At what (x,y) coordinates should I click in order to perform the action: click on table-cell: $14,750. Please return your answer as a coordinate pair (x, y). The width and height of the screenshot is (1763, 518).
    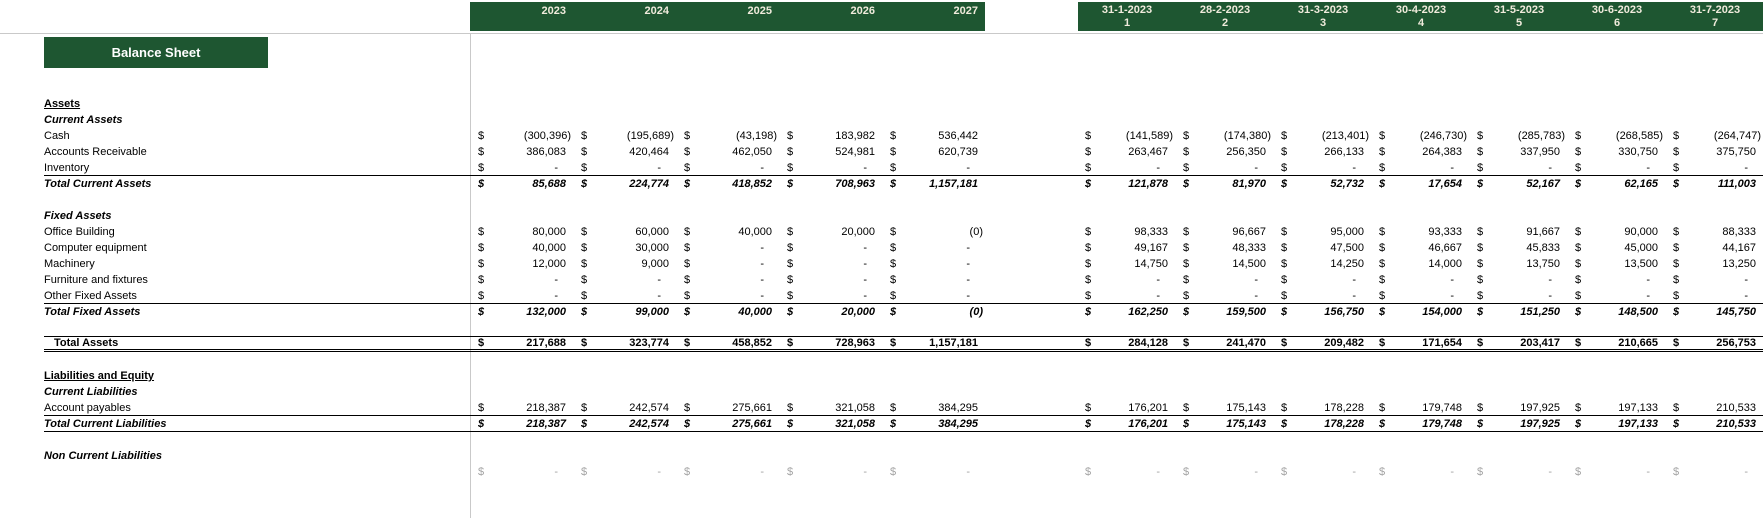
    Looking at the image, I should click on (1126, 264).